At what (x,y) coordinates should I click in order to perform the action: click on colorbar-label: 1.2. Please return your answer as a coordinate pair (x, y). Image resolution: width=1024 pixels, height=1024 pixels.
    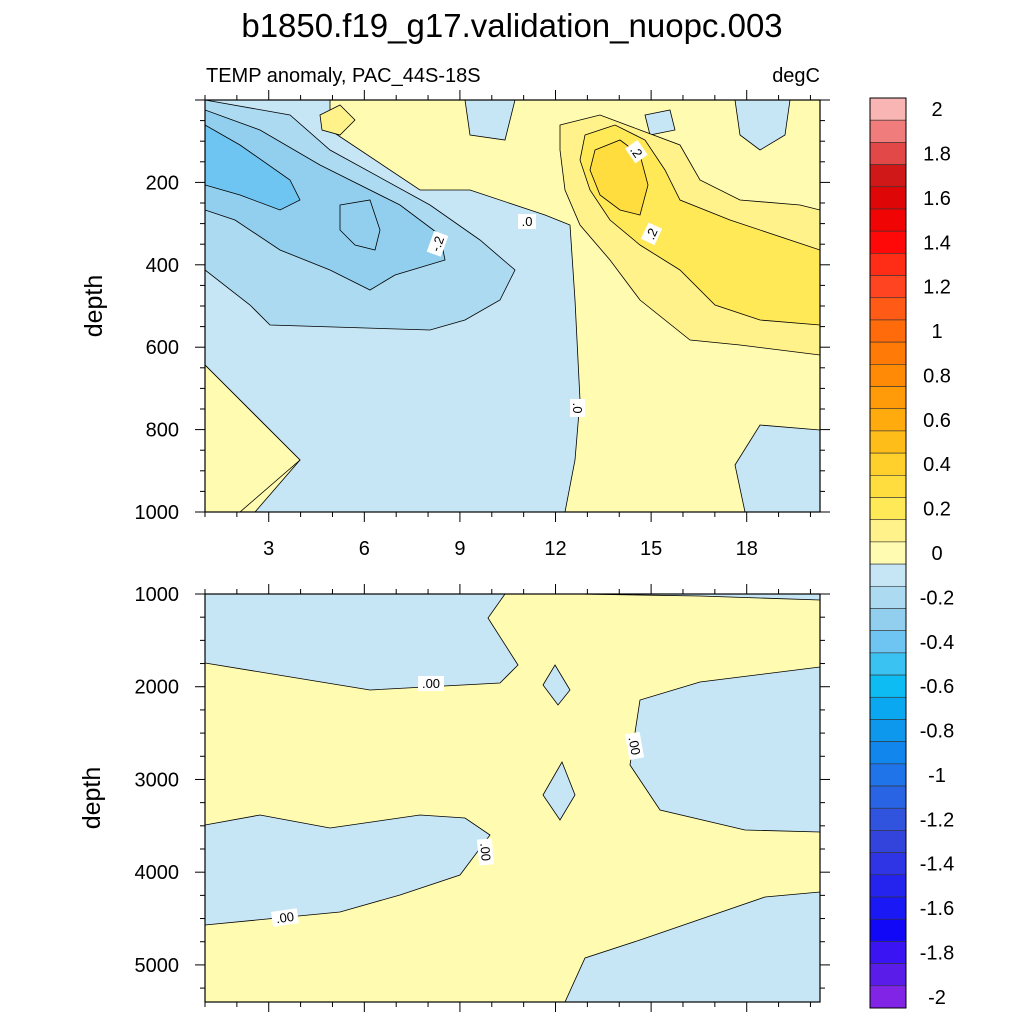
    Looking at the image, I should click on (937, 288).